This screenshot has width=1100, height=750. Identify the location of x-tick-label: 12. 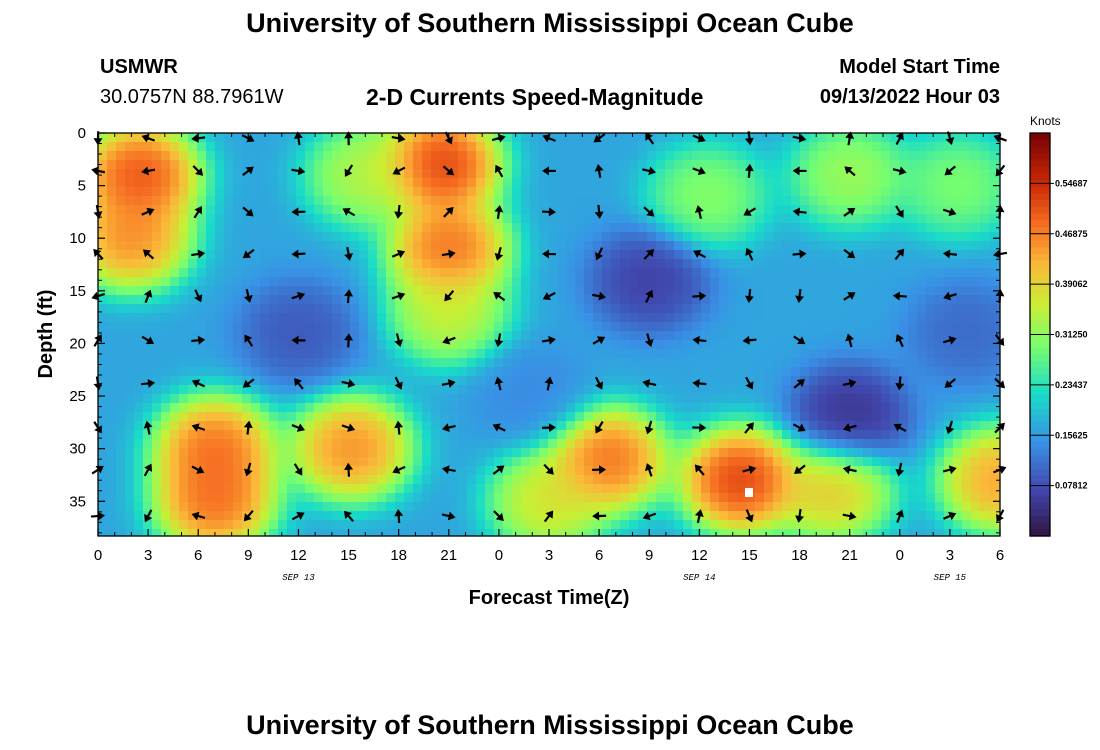
(298, 555).